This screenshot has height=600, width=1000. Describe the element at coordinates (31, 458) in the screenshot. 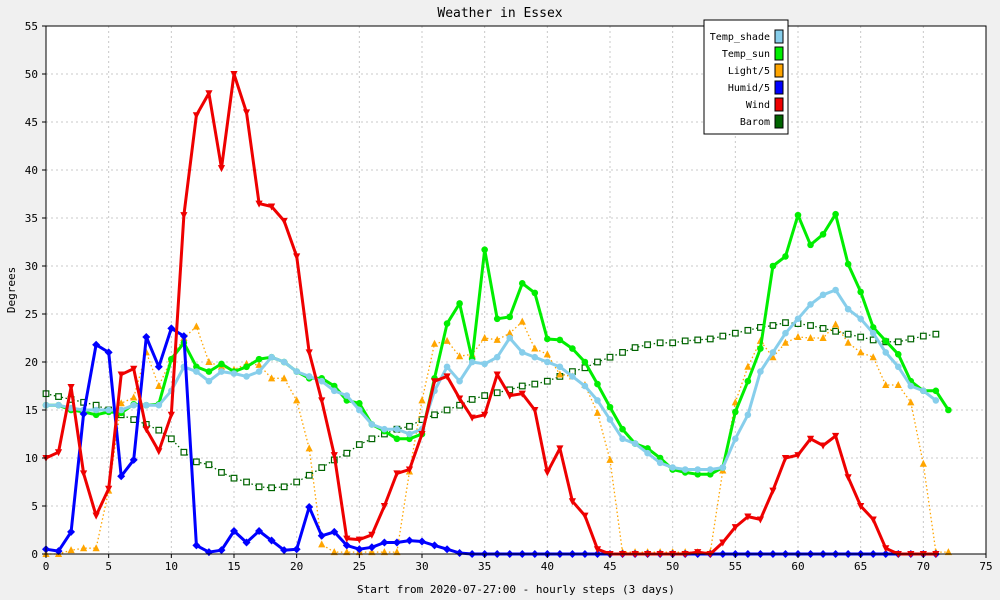

I see `y-tick-label: 10` at that location.